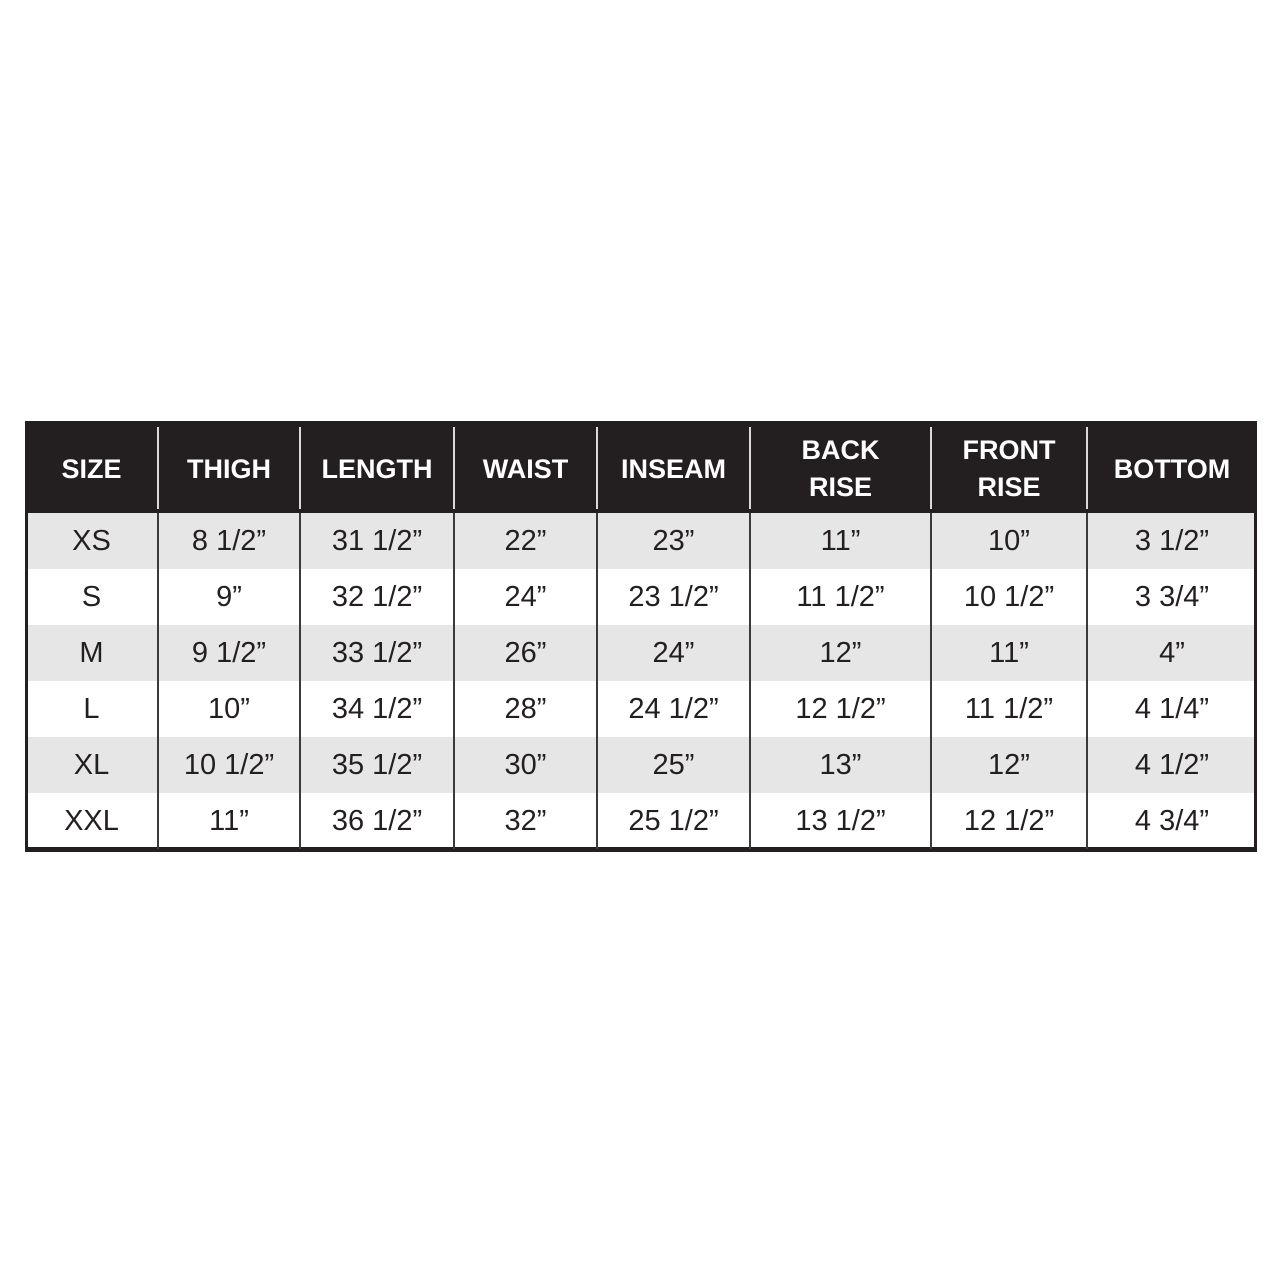  What do you see at coordinates (1172, 708) in the screenshot?
I see `table-cell: 4 1/4”` at bounding box center [1172, 708].